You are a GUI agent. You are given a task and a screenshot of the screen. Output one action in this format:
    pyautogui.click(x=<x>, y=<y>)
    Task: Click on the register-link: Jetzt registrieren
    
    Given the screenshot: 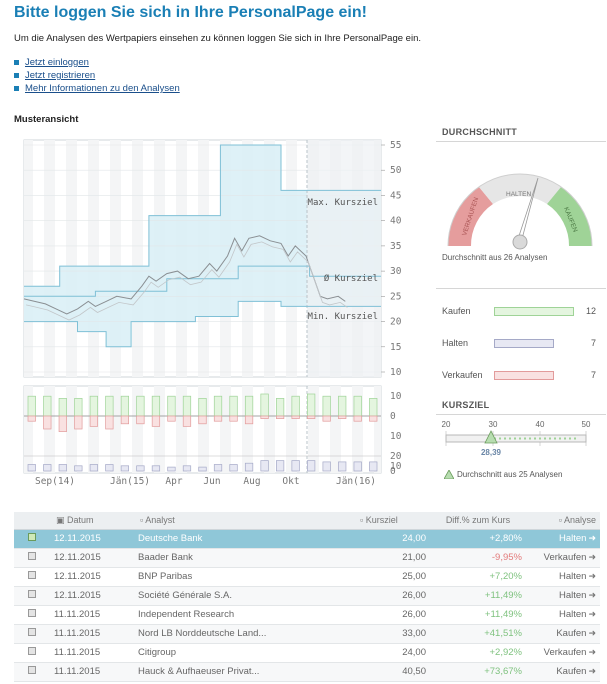 What is the action you would take?
    pyautogui.click(x=60, y=75)
    